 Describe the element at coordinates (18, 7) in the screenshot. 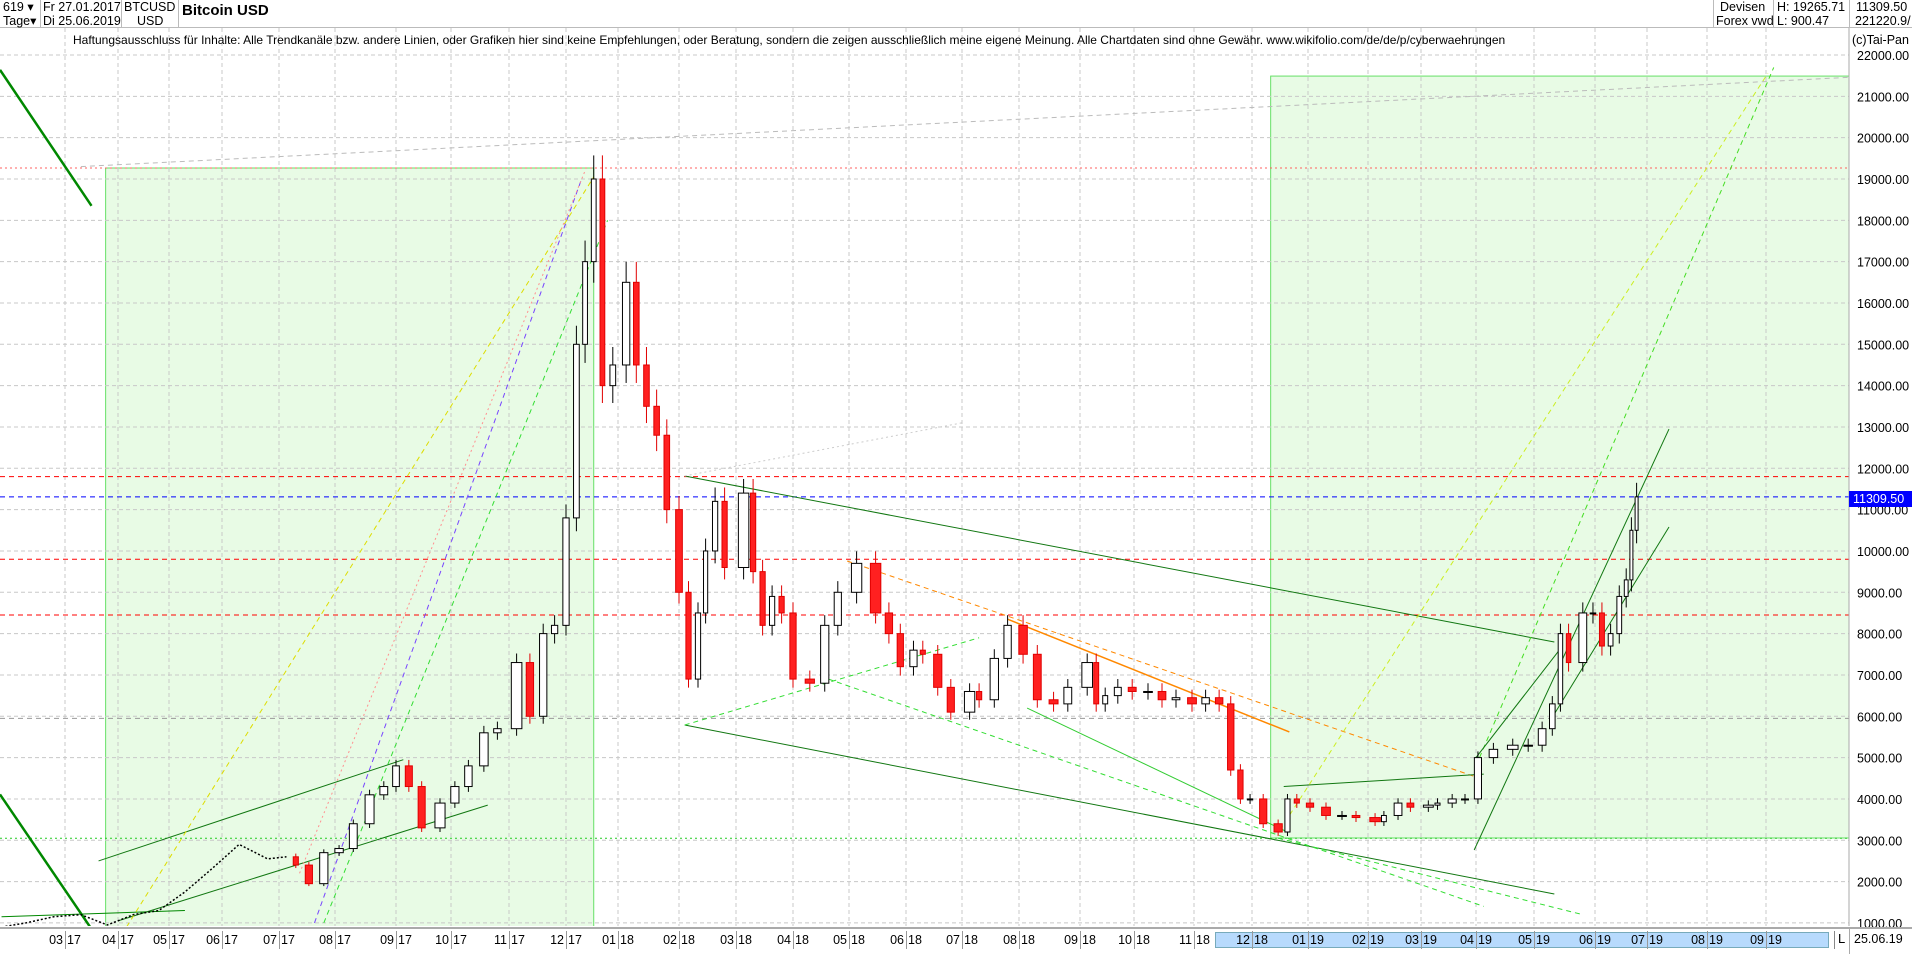

I see `bar-count-dropdown: 619 ▾` at that location.